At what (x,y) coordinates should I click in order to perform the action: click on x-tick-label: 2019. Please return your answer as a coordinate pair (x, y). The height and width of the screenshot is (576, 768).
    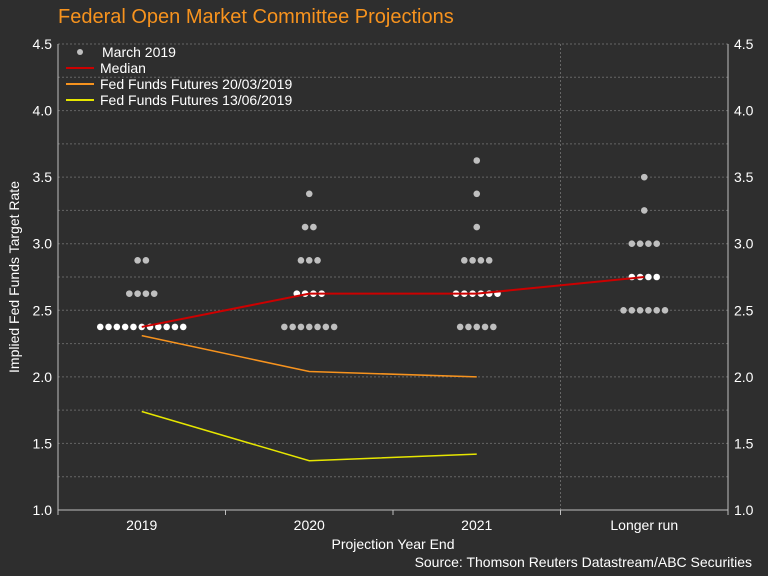
    Looking at the image, I should click on (141, 525).